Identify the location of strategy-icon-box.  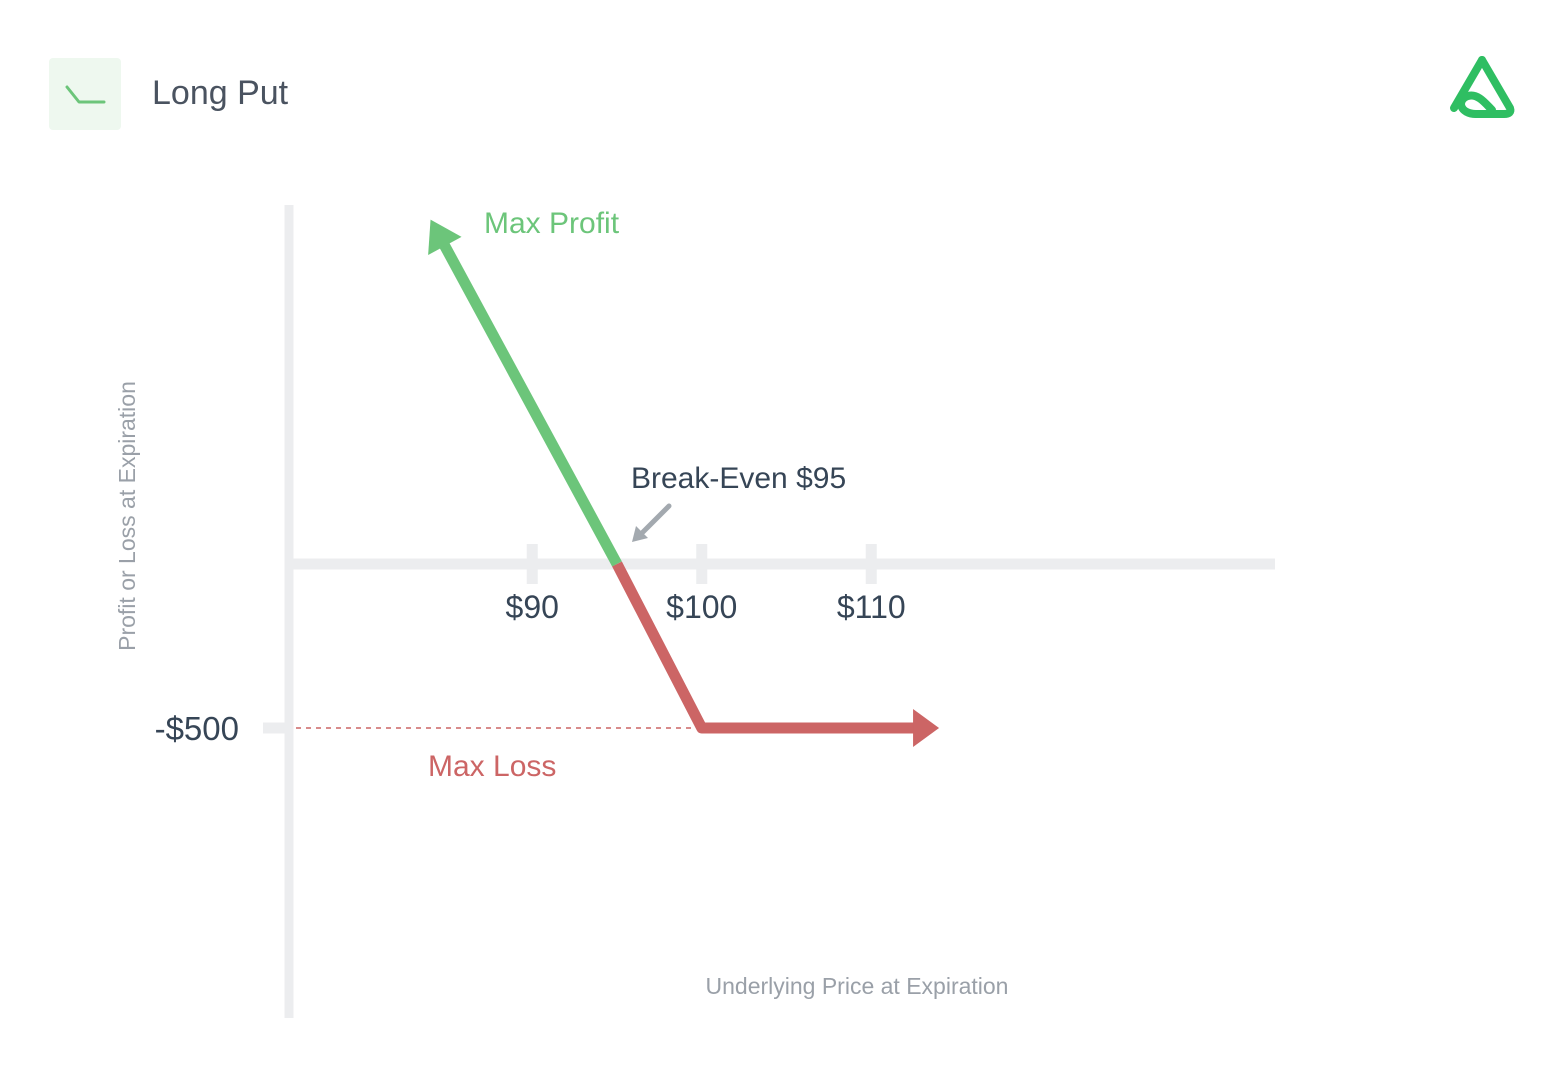
(85, 94).